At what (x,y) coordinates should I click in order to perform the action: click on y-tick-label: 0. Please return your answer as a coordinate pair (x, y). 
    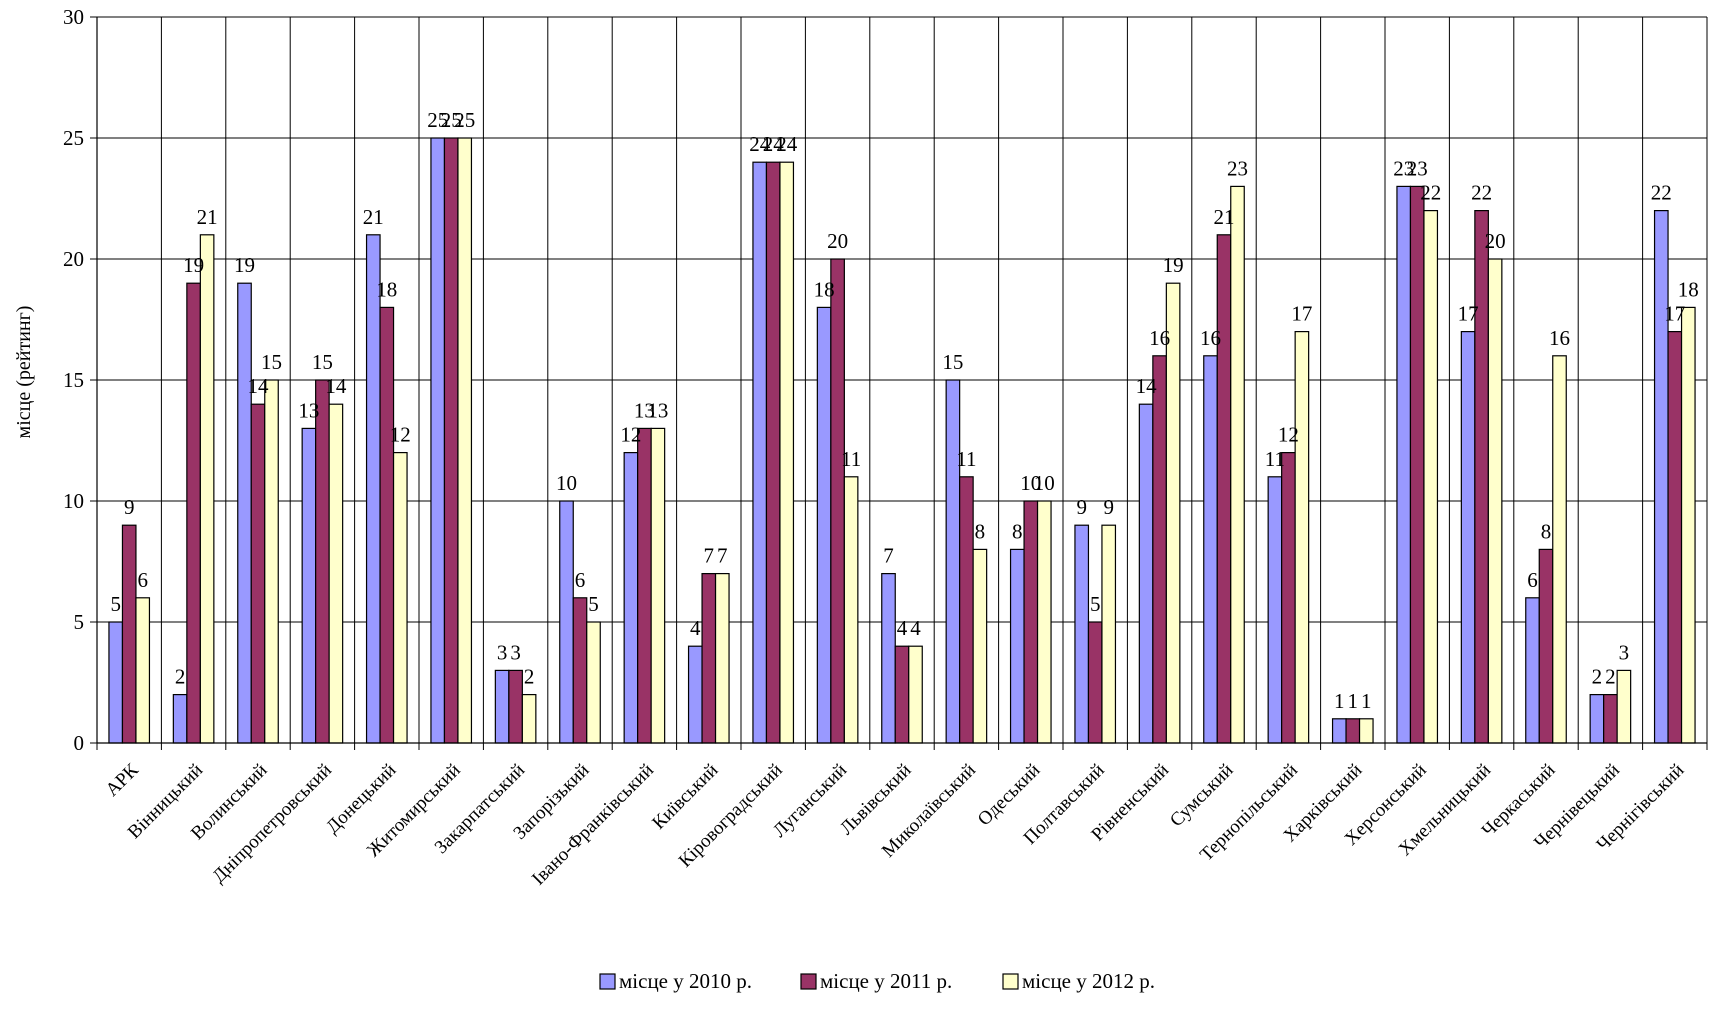
    Looking at the image, I should click on (79, 743).